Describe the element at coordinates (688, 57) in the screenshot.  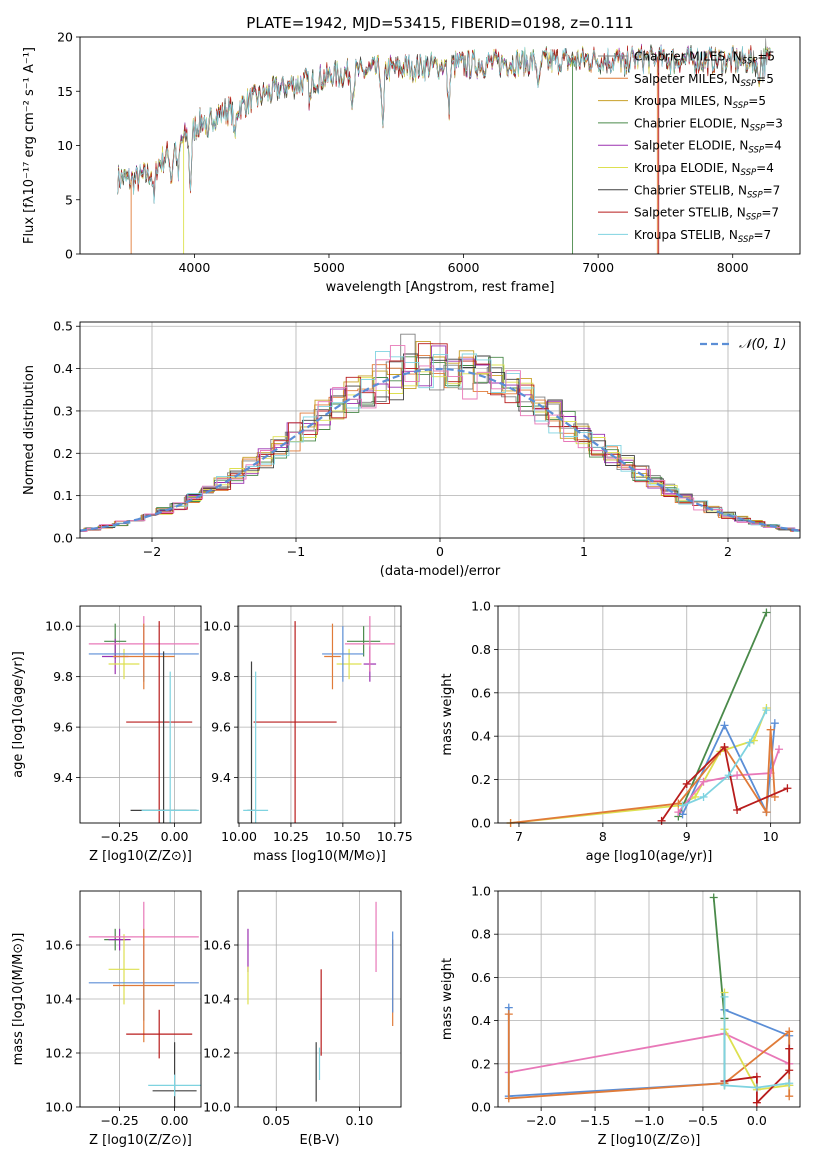
I see `legend-text: Chabrier MILES, N` at that location.